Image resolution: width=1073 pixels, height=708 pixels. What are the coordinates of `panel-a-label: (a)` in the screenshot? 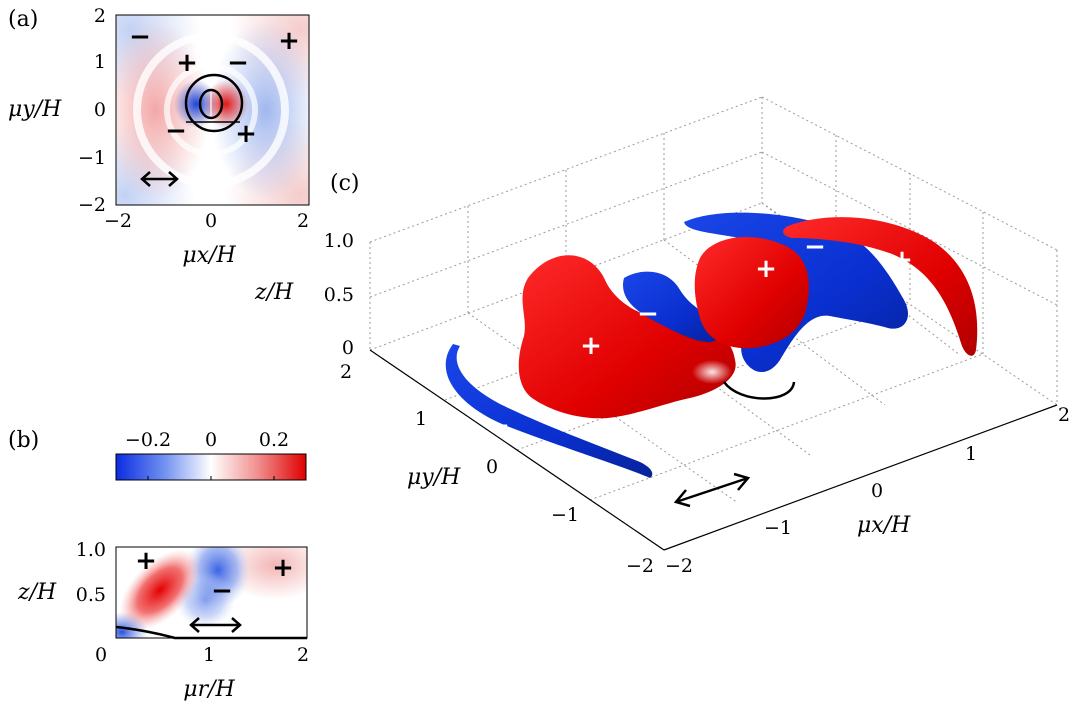 It's located at (23, 19).